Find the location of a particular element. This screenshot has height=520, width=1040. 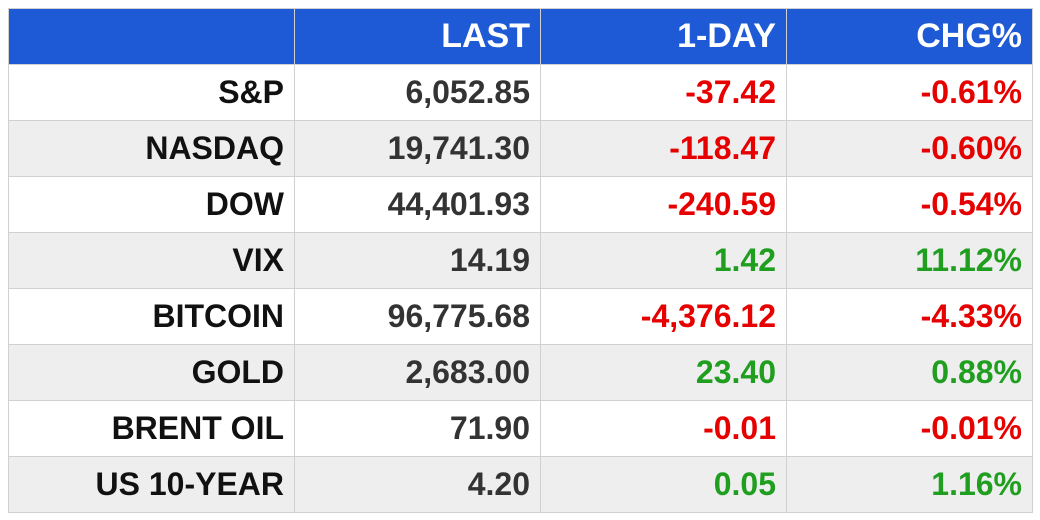

row-label: BRENT OIL is located at coordinates (151, 428).